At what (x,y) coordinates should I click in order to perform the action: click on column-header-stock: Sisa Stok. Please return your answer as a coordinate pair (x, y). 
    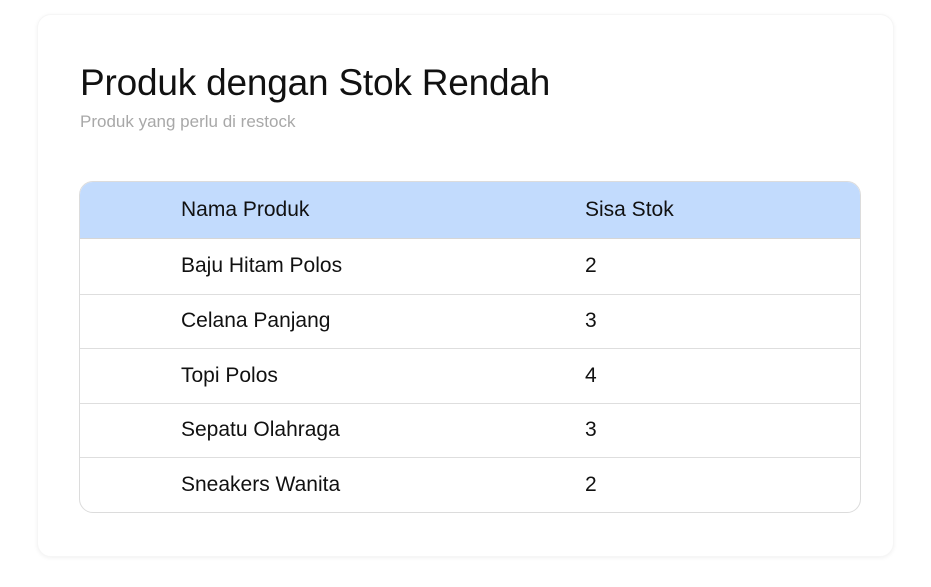
    Looking at the image, I should click on (629, 209).